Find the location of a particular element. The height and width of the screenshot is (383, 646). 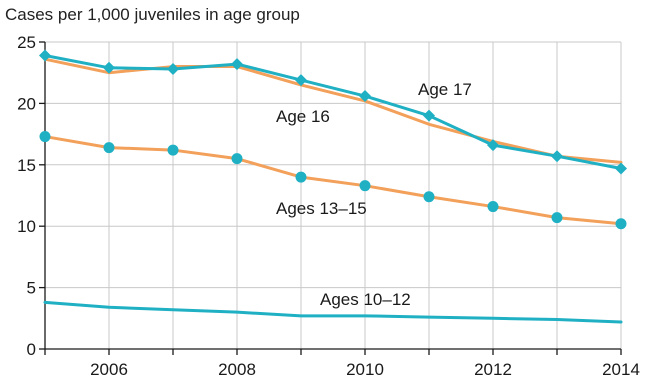

y-tick-label-5: 5 is located at coordinates (31, 288).